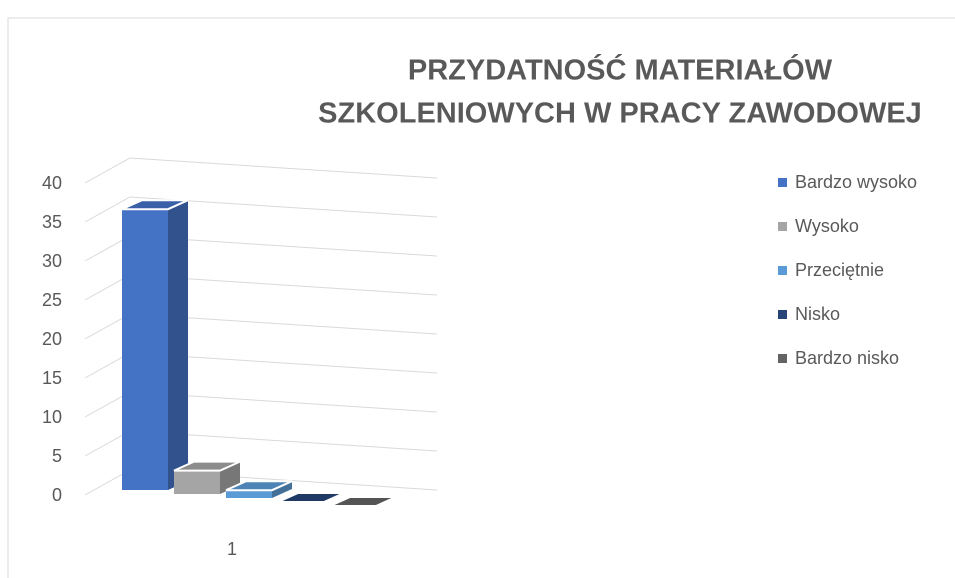 The height and width of the screenshot is (578, 955). Describe the element at coordinates (232, 549) in the screenshot. I see `x-tick-label: 1` at that location.